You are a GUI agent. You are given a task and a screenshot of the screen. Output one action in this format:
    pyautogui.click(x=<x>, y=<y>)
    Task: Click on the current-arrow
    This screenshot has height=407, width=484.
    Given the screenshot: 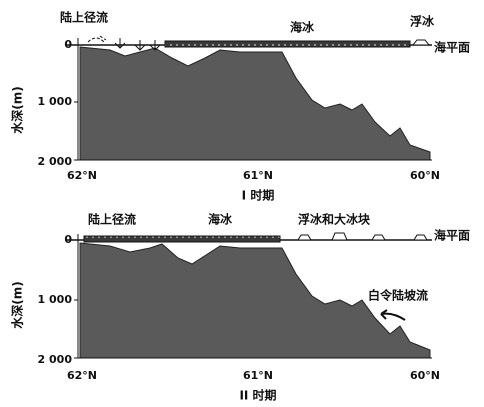 What is the action you would take?
    pyautogui.click(x=393, y=315)
    